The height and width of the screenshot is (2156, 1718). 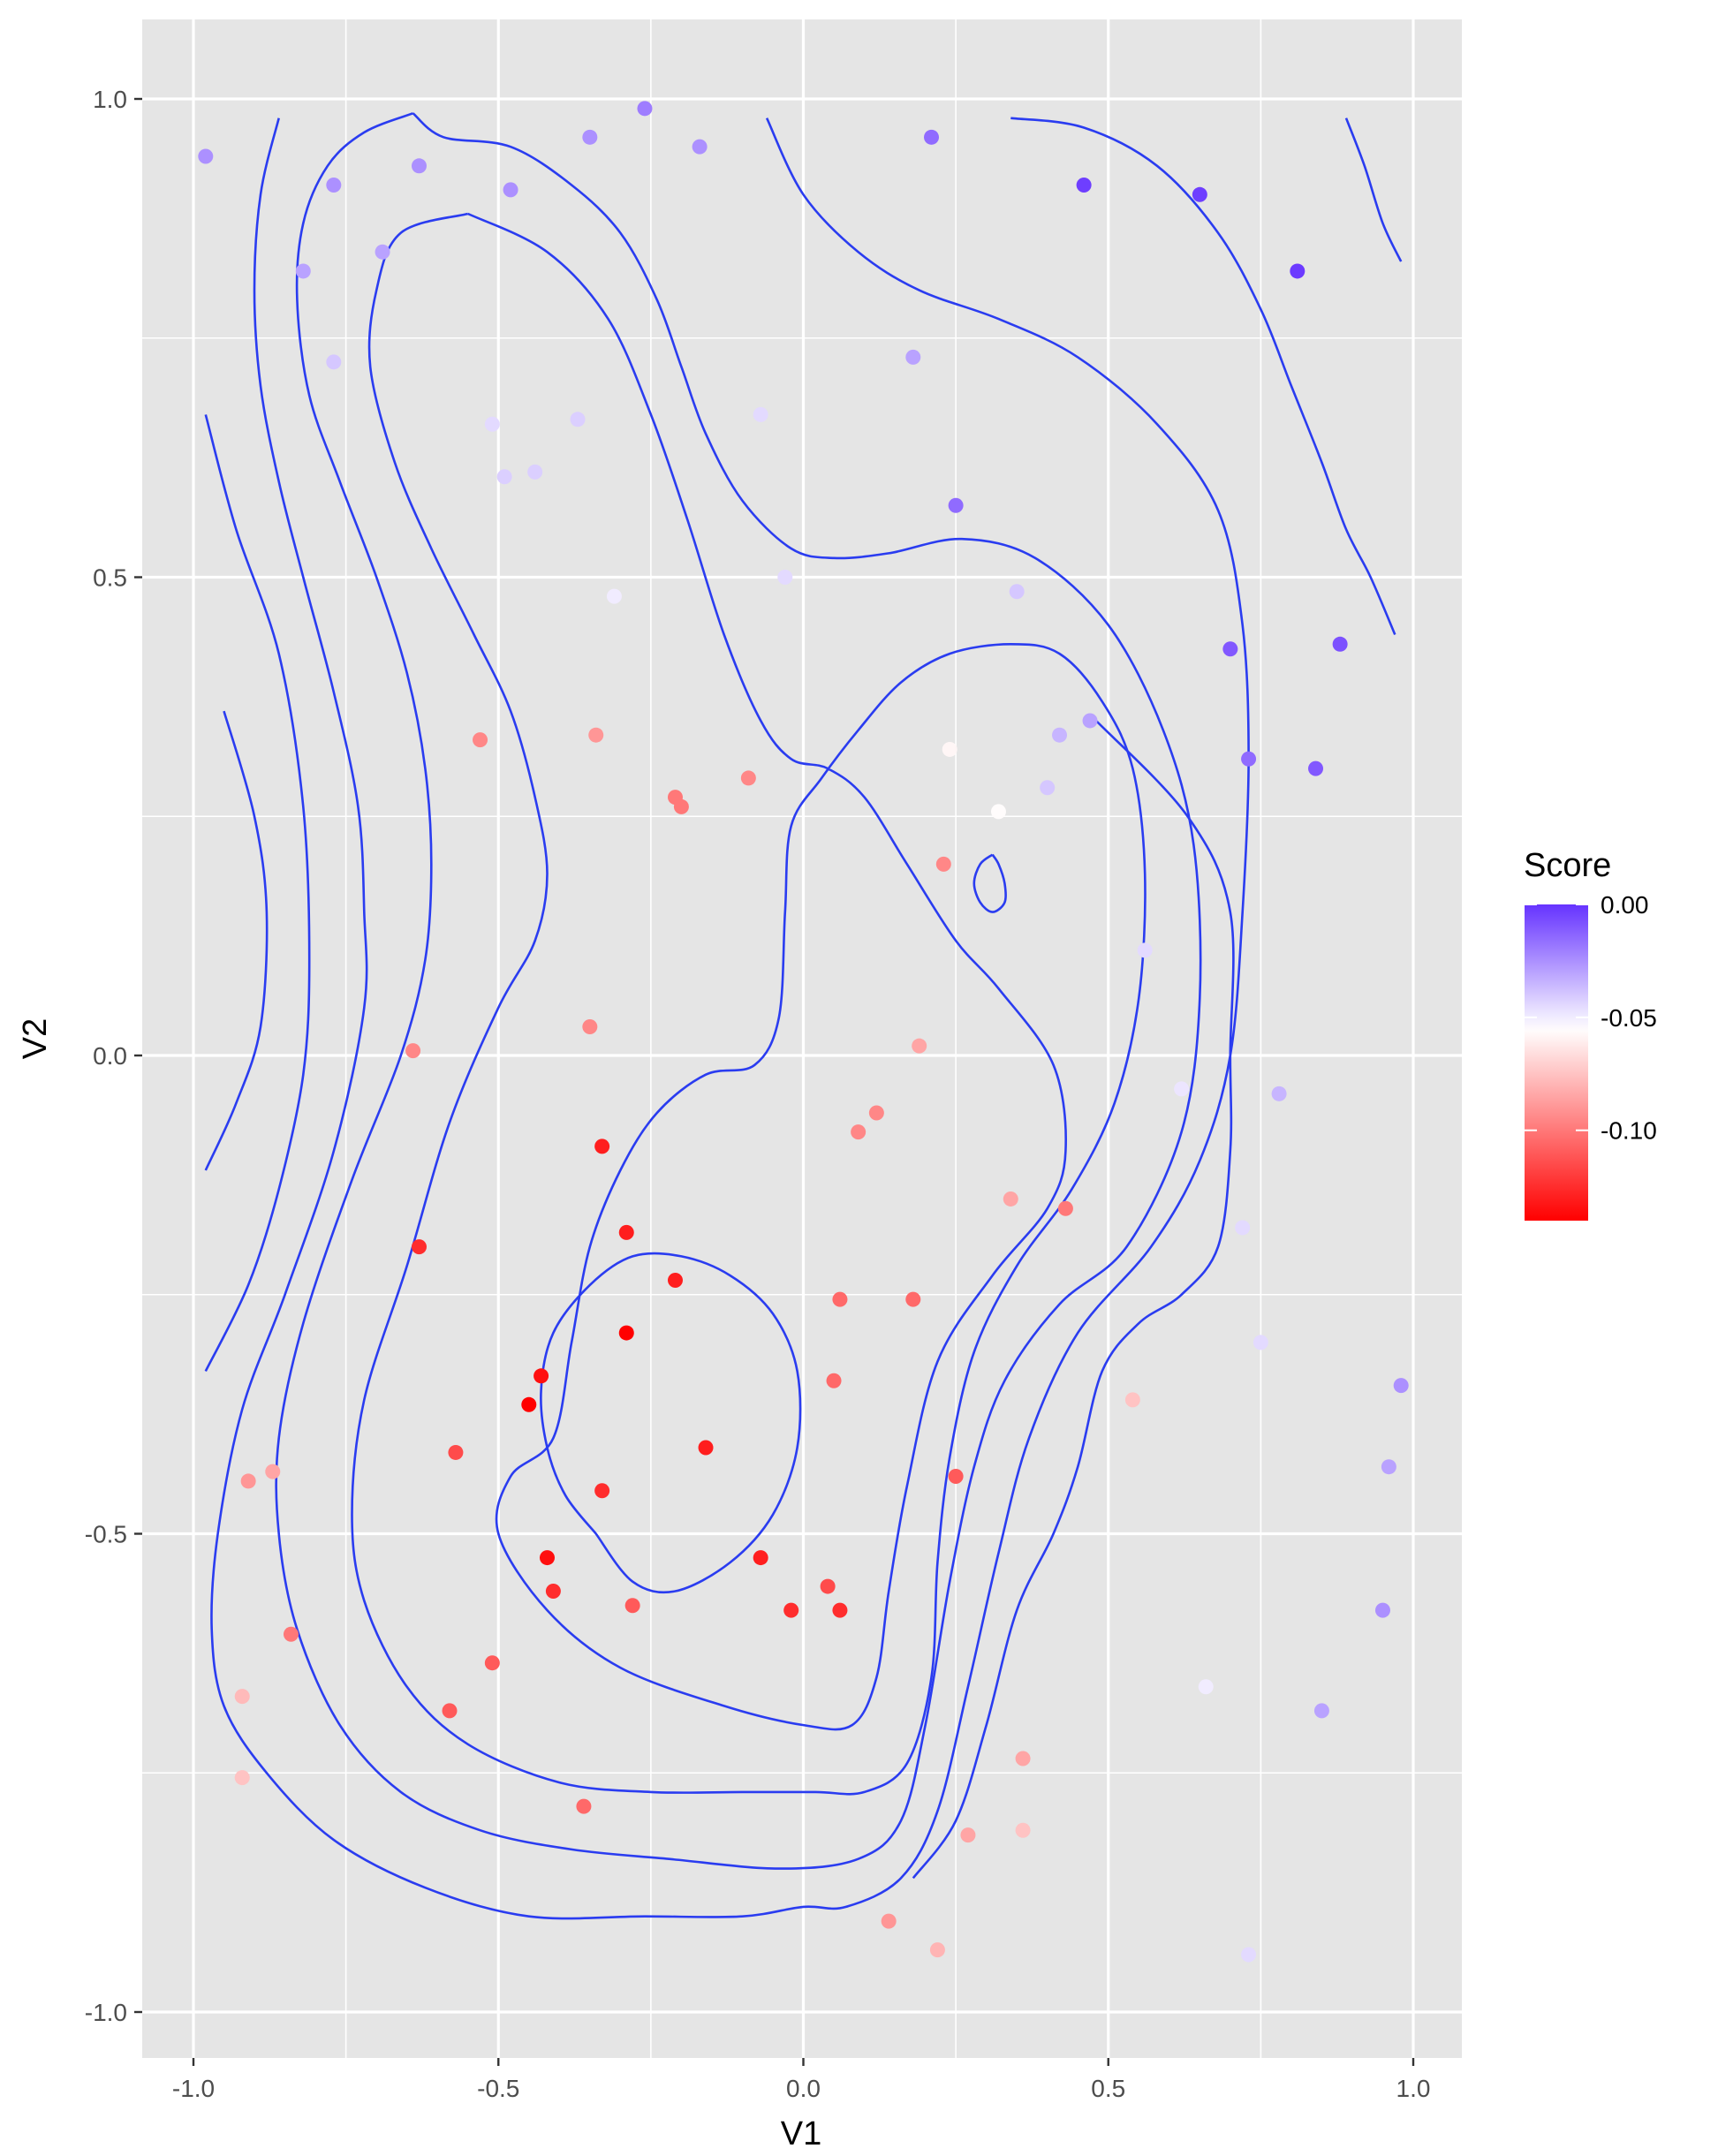 I want to click on y-axis-title: V2, so click(x=35, y=1038).